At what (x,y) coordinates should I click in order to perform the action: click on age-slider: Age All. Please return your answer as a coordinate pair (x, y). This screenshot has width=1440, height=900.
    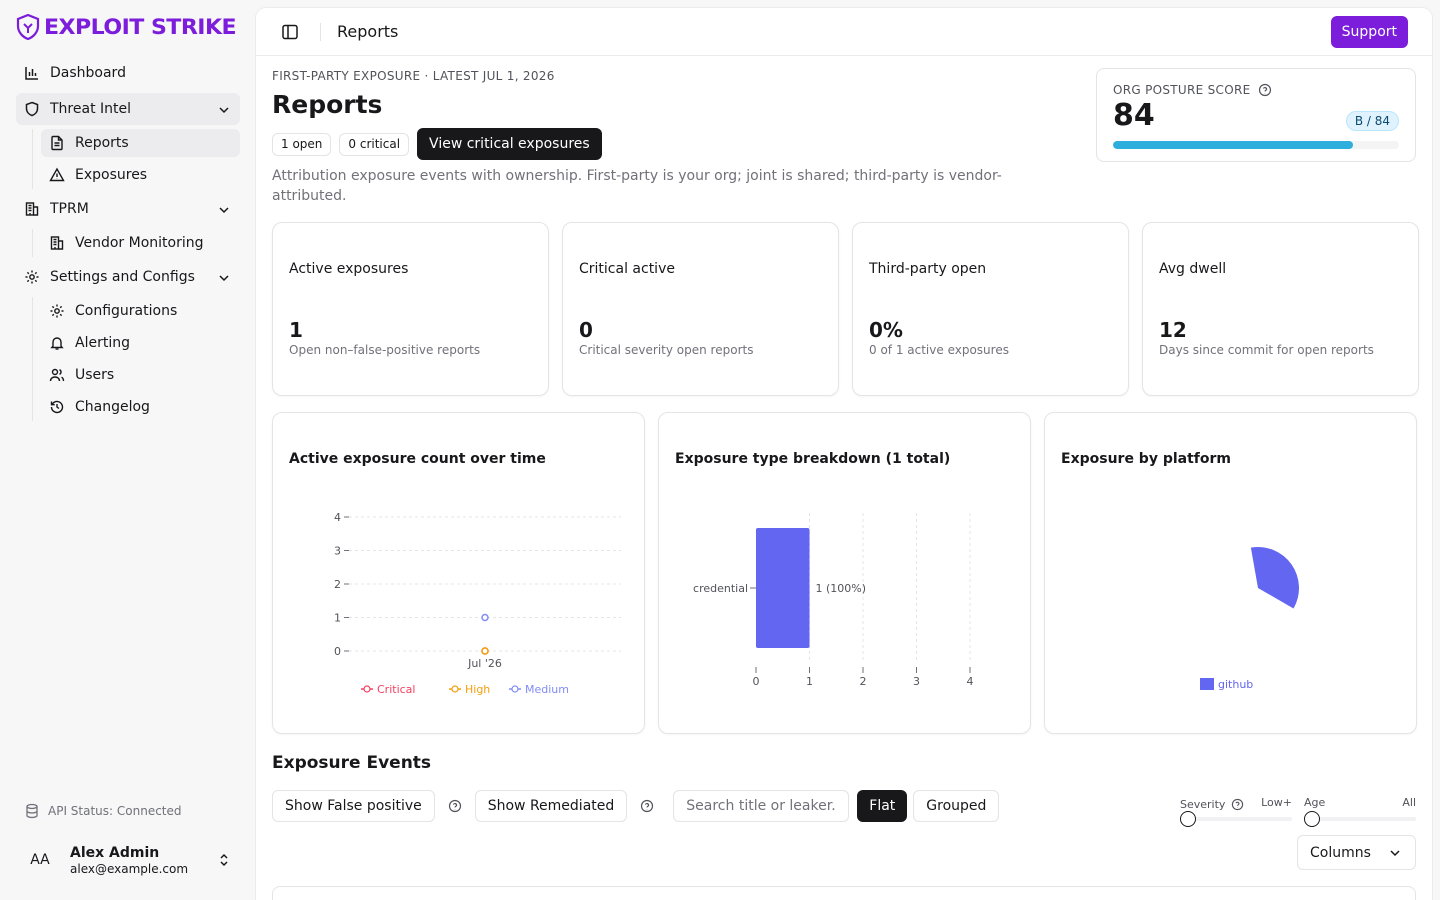
    Looking at the image, I should click on (1360, 811).